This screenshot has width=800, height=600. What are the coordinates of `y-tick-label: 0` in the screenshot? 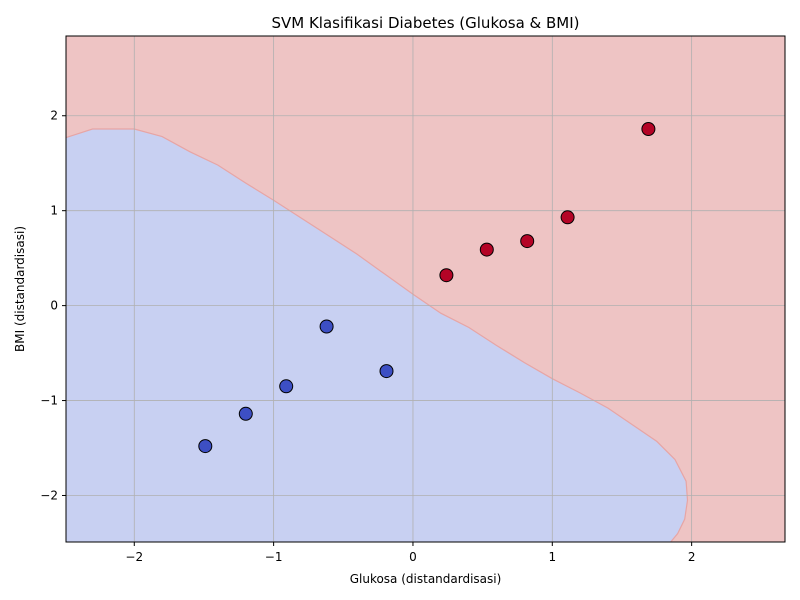 It's located at (54, 306).